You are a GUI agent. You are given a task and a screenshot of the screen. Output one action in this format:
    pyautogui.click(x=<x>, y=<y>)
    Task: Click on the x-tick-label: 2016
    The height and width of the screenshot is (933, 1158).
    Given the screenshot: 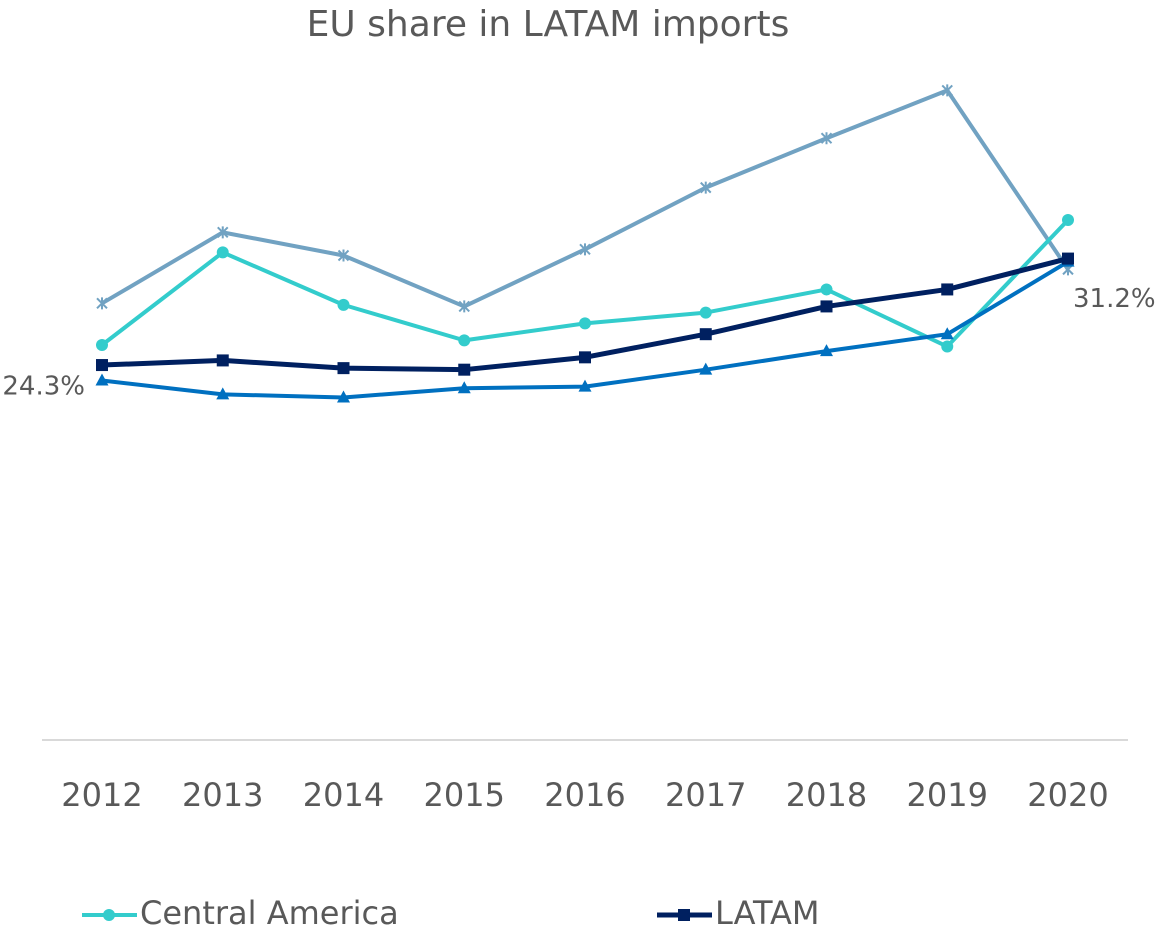 What is the action you would take?
    pyautogui.click(x=584, y=795)
    